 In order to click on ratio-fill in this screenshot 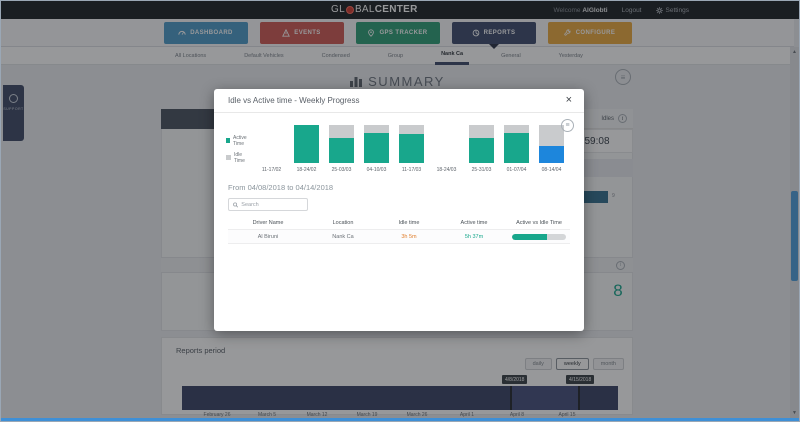, I will do `click(529, 236)`.